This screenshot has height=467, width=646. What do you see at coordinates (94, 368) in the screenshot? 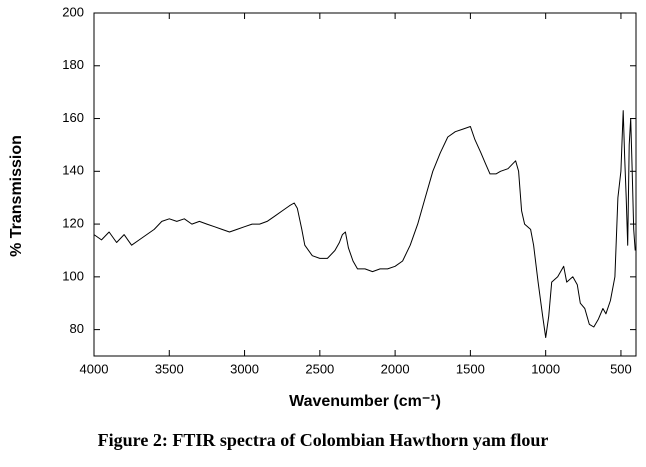
I see `x-tick-label: 4000` at bounding box center [94, 368].